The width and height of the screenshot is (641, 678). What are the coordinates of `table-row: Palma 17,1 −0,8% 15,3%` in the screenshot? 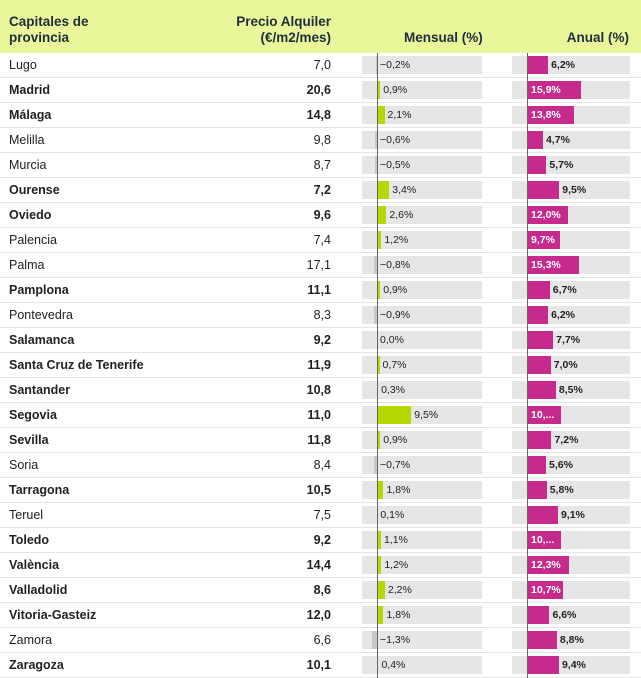 It's located at (320, 265).